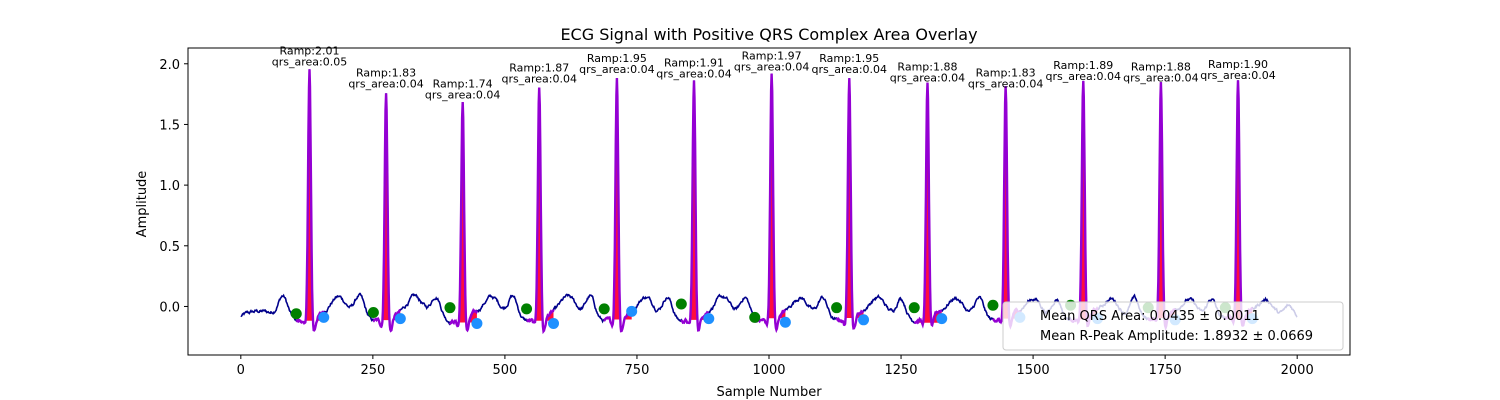 This screenshot has width=1500, height=400. Describe the element at coordinates (169, 186) in the screenshot. I see `y-tick-label: 1.0` at that location.